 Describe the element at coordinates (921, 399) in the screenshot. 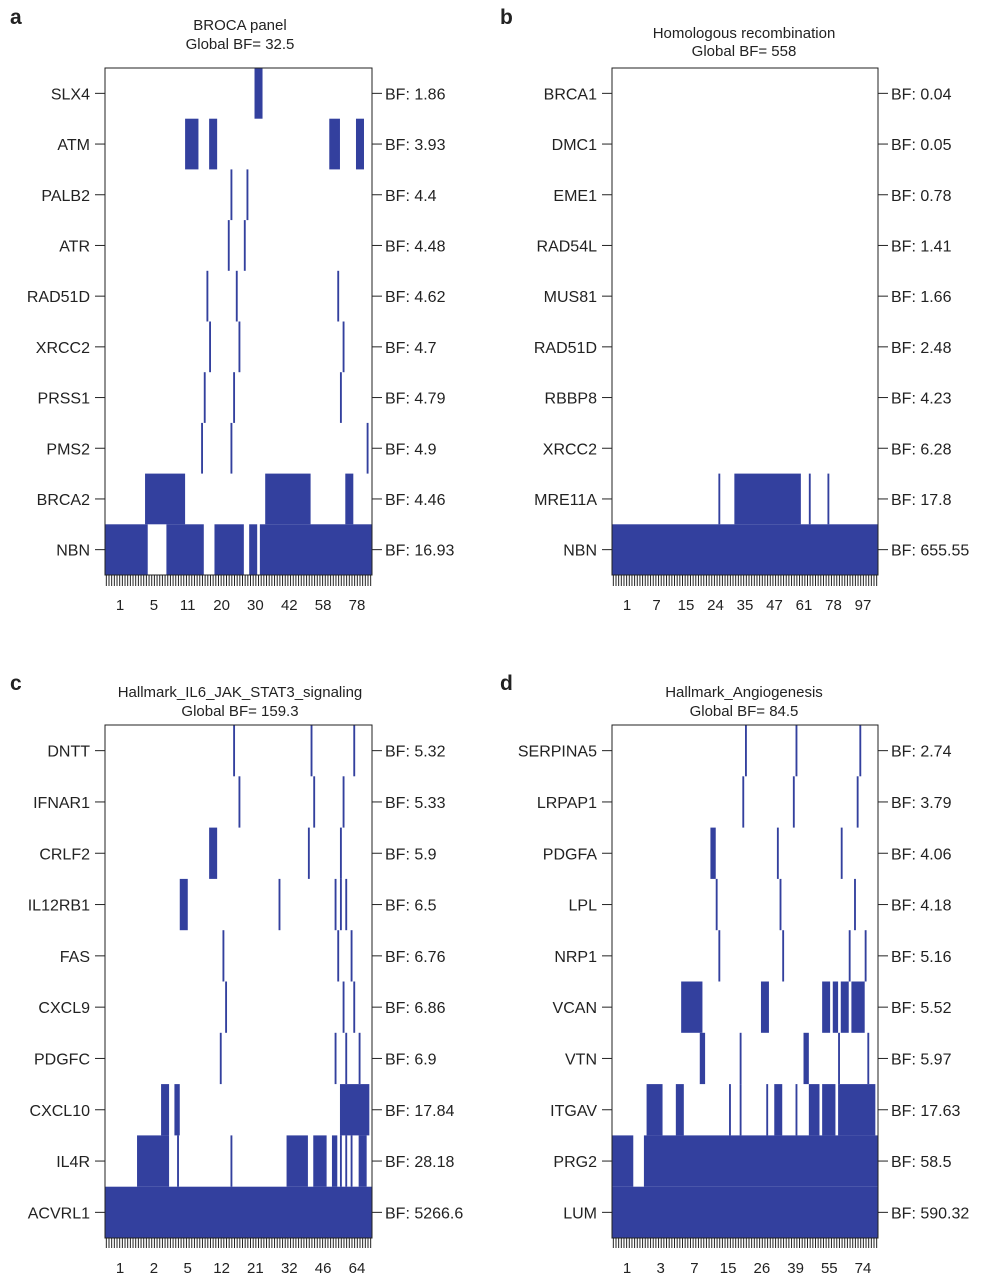

I see `bf-label: BF: 4.23` at that location.